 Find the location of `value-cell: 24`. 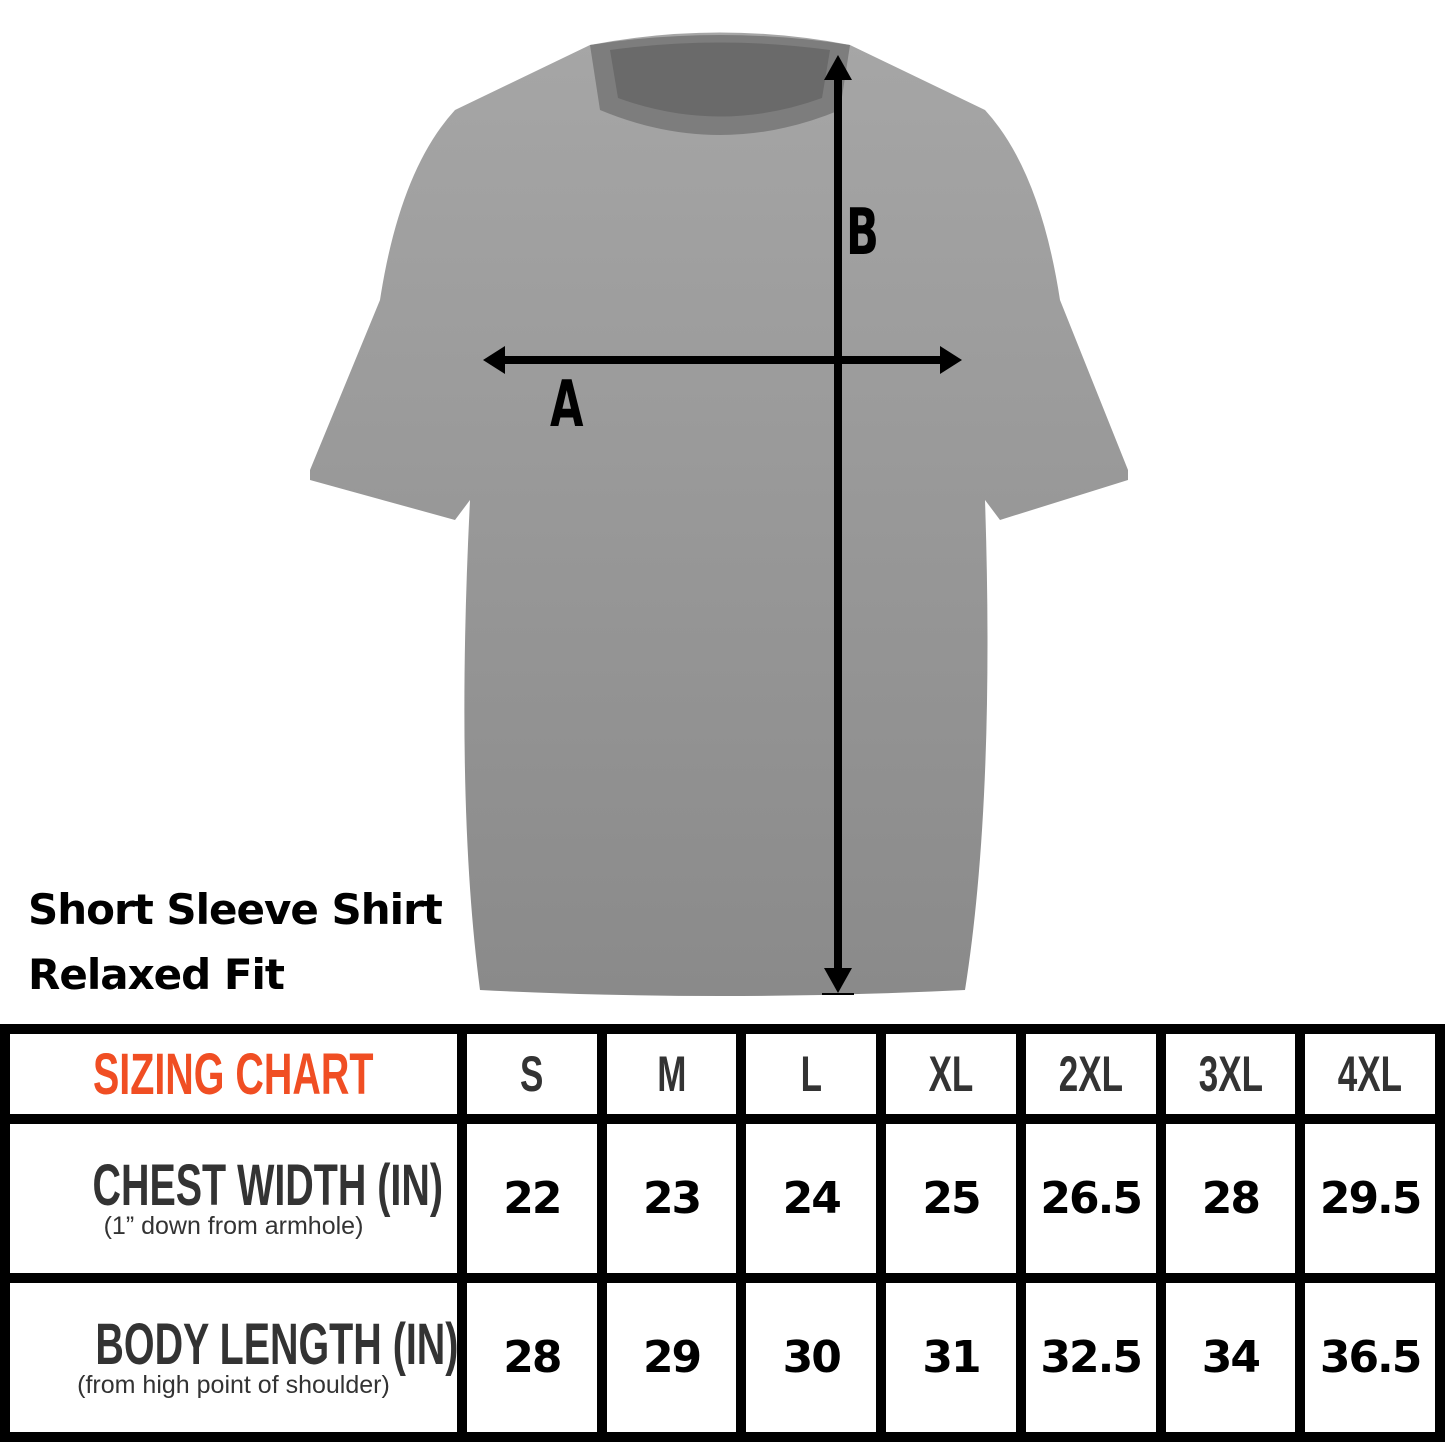

value-cell: 24 is located at coordinates (811, 1198).